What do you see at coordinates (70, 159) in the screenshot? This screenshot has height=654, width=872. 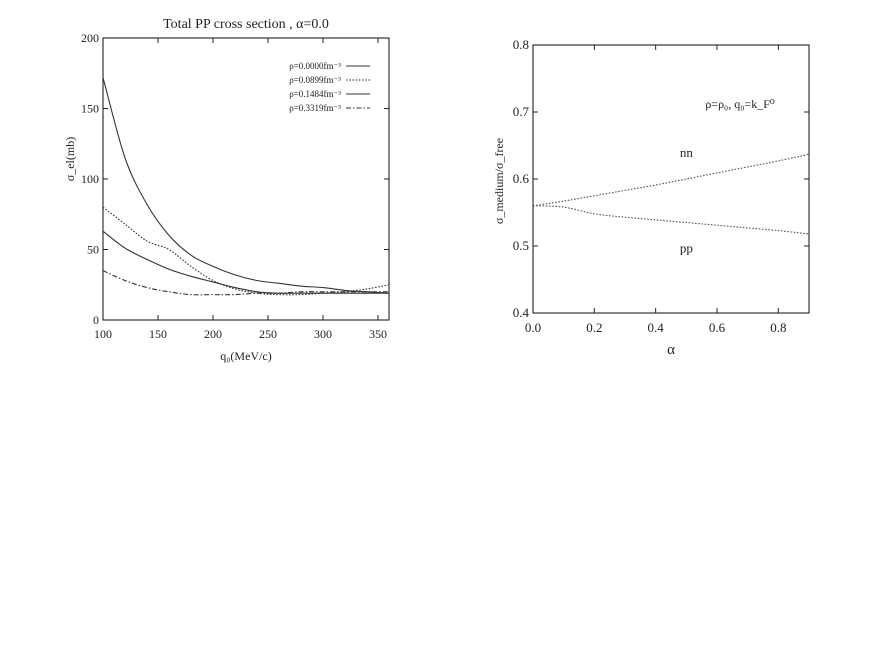 I see `y-axis-label: σ_el(mb)` at bounding box center [70, 159].